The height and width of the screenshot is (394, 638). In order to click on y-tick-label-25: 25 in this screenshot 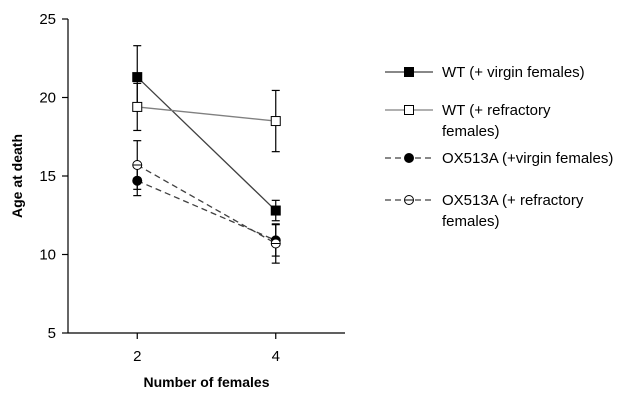, I will do `click(47, 19)`.